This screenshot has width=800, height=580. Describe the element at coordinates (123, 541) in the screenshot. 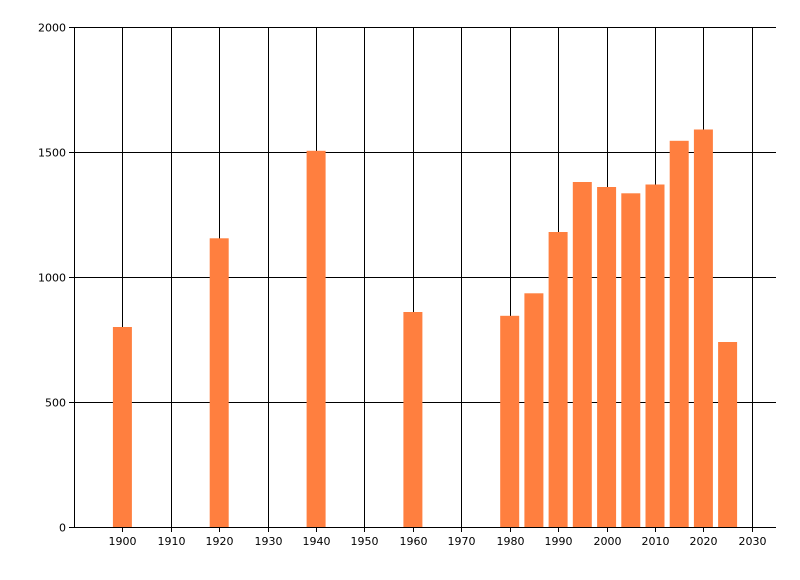

I see `x-tick-label: 1900` at that location.